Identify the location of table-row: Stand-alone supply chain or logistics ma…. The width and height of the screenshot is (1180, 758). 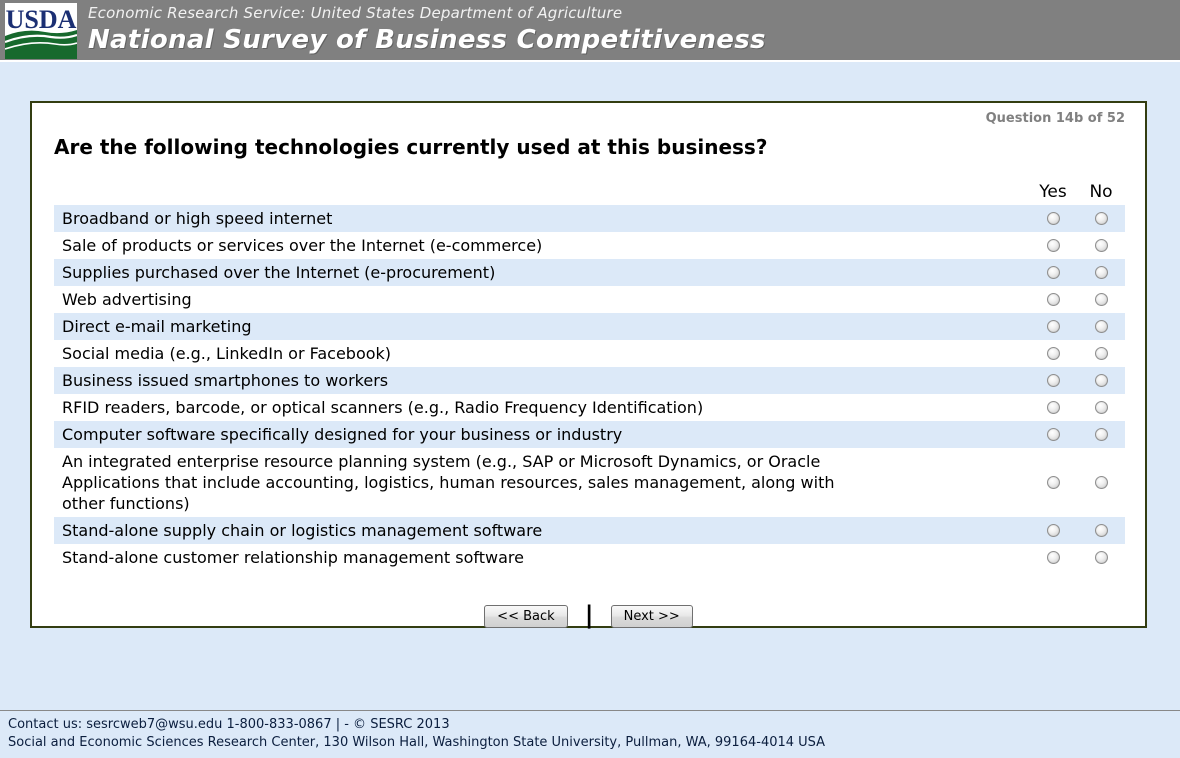
(589, 530).